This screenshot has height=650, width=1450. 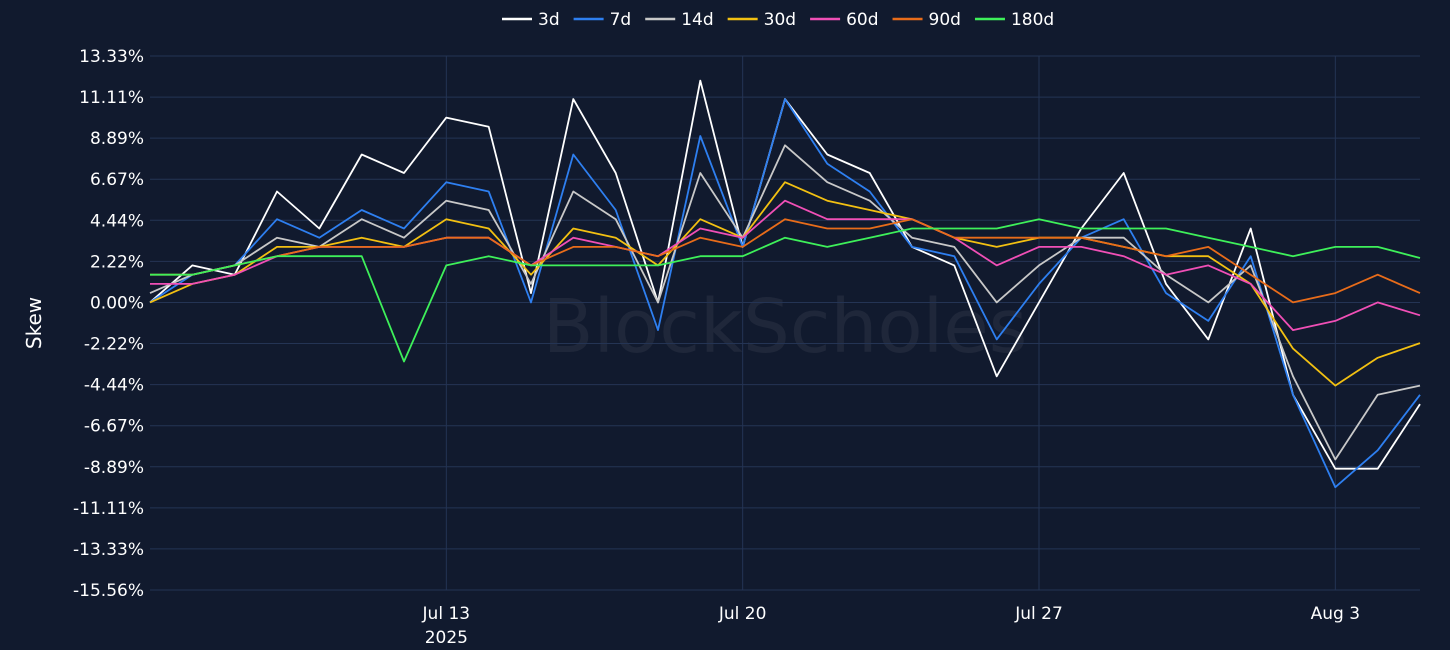 I want to click on legend-label: 30d, so click(x=780, y=20).